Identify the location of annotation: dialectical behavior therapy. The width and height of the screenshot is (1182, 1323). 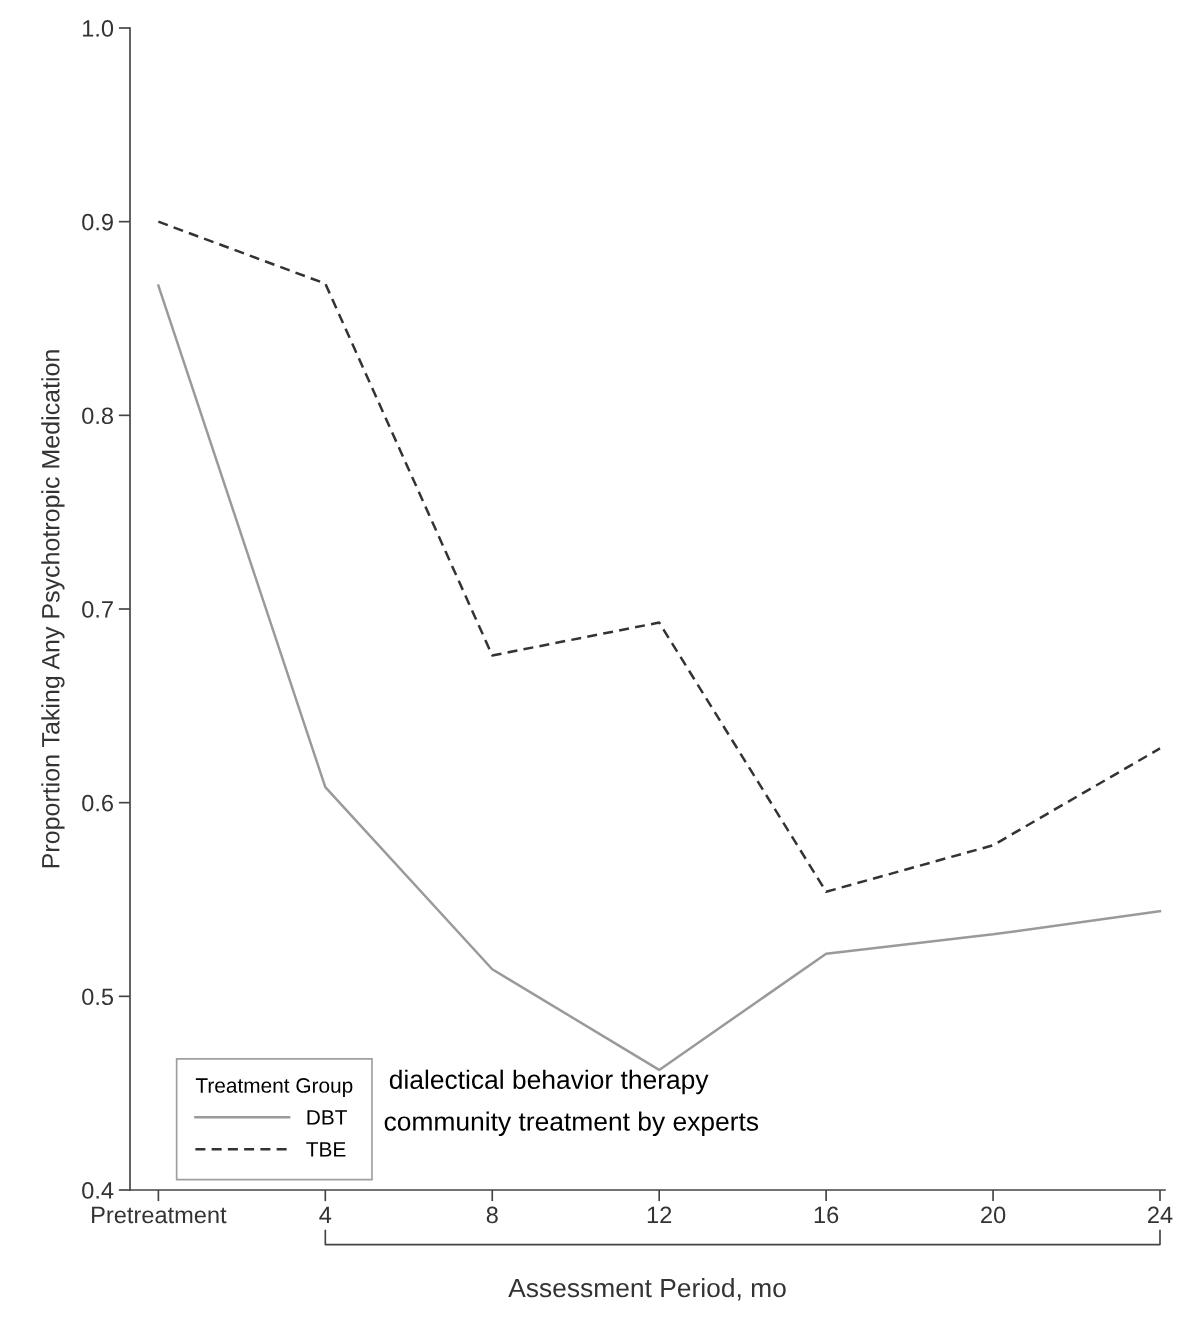
(549, 1082).